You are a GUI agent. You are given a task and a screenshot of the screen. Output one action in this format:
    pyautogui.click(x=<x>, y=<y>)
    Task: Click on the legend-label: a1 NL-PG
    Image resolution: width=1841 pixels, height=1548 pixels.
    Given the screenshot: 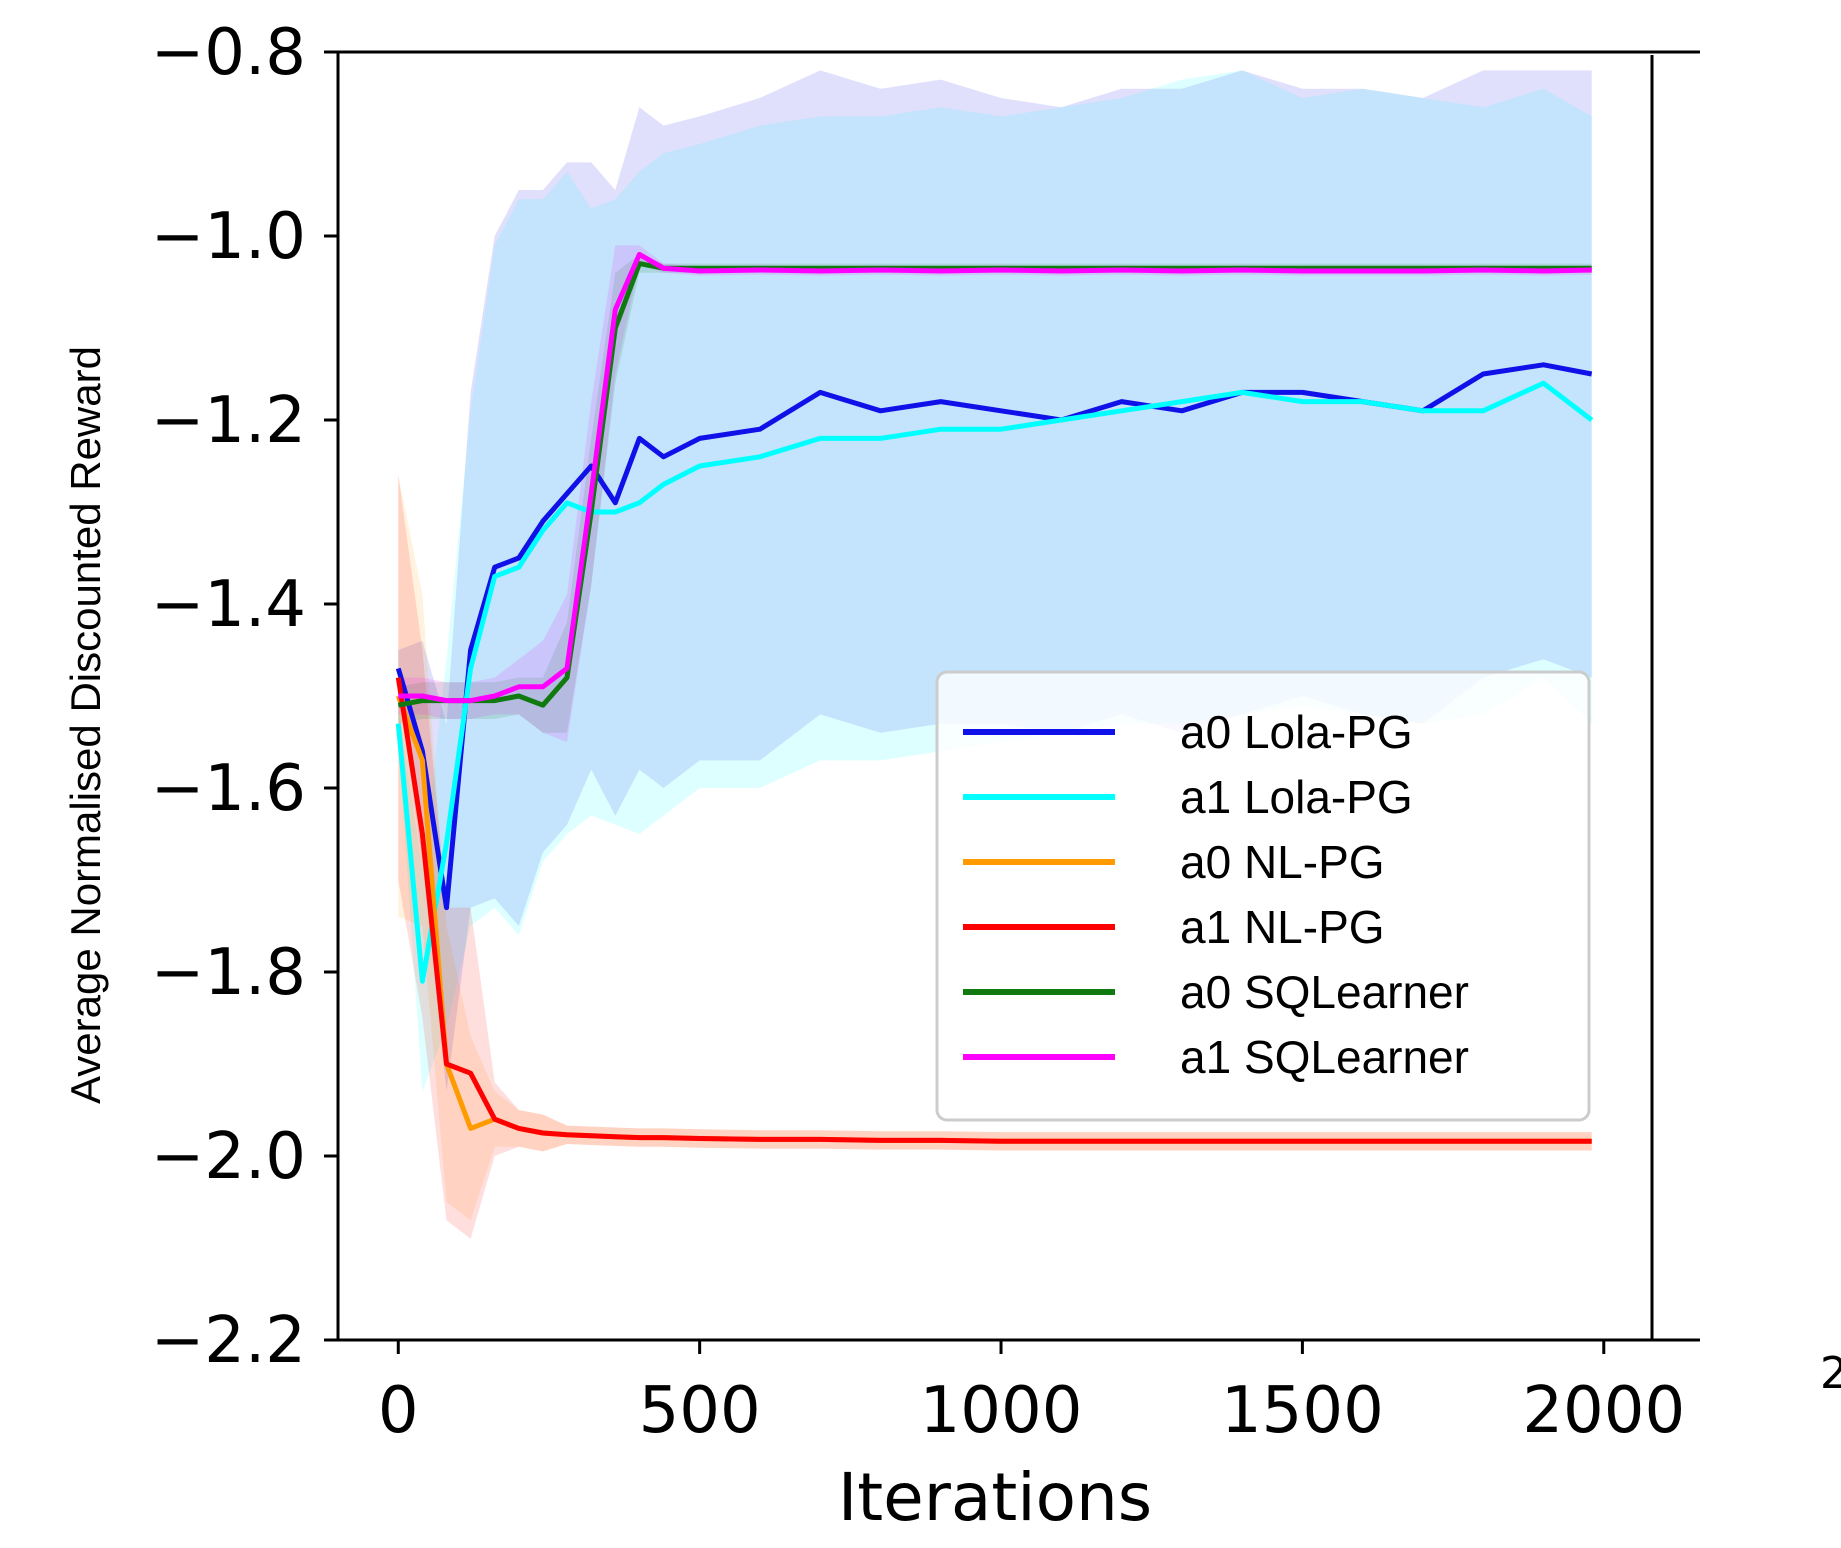 What is the action you would take?
    pyautogui.click(x=1282, y=927)
    